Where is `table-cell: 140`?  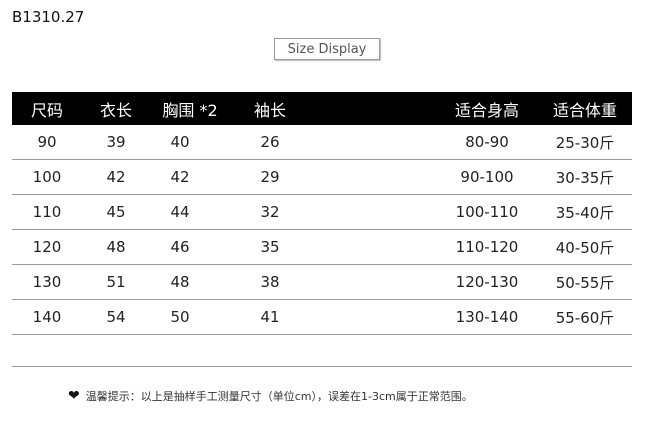 table-cell: 140 is located at coordinates (47, 317).